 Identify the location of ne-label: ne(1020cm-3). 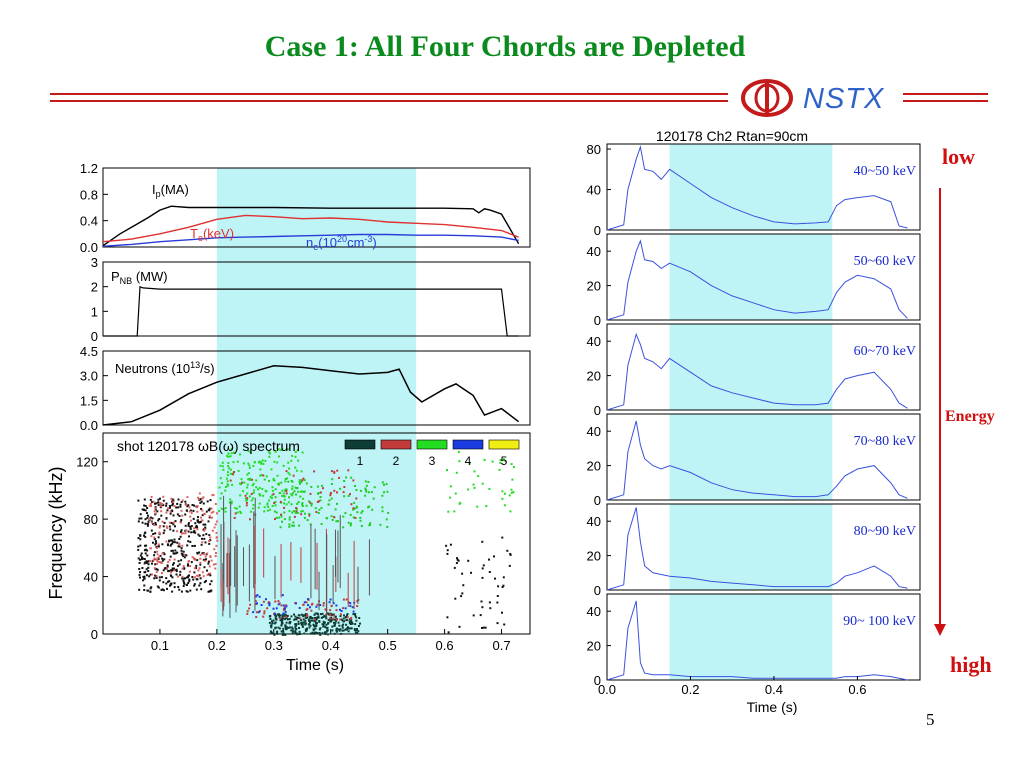
(341, 243).